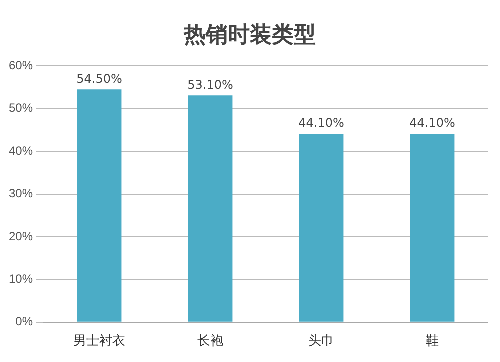 This screenshot has width=500, height=362. What do you see at coordinates (21, 151) in the screenshot?
I see `y-tick-label: 40%` at bounding box center [21, 151].